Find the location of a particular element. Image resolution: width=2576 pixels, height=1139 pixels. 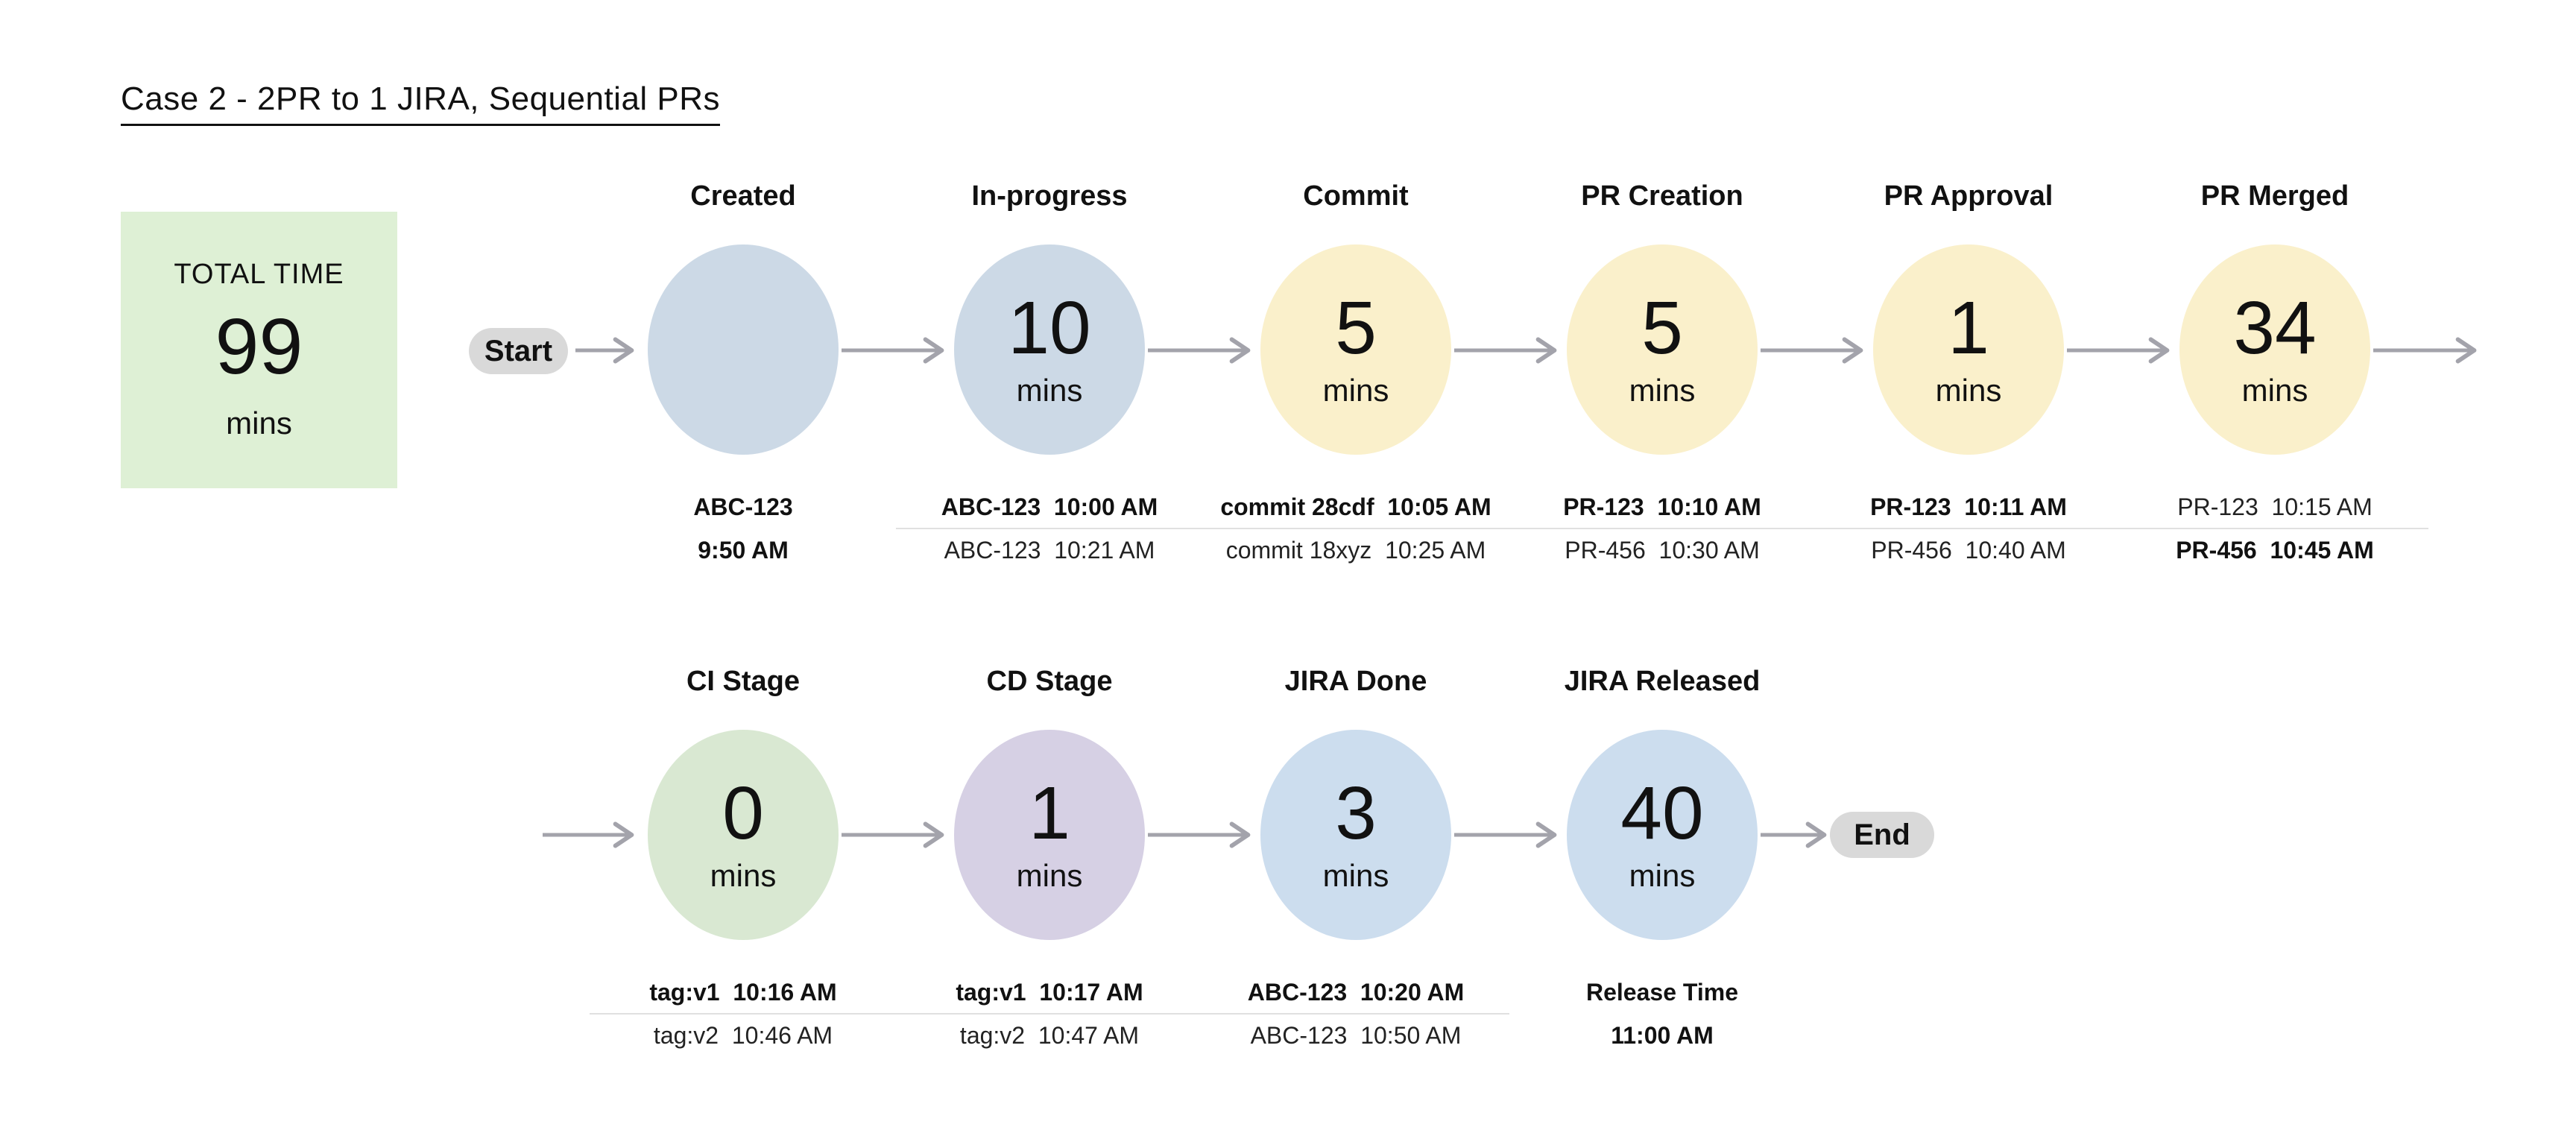

stage-label-line: tag:v2 10:47 AM is located at coordinates (1049, 1035).